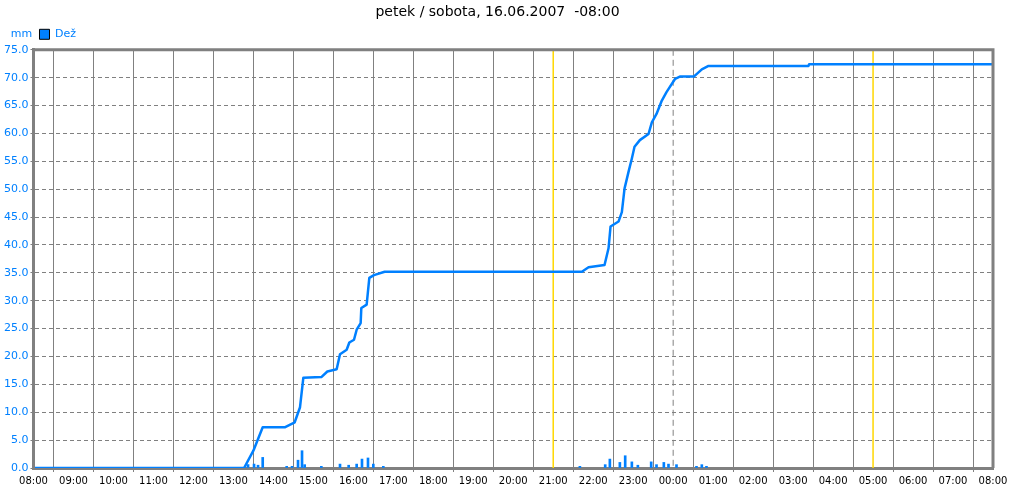 The width and height of the screenshot is (1017, 492). What do you see at coordinates (553, 480) in the screenshot?
I see `x-tick-label: 21:00` at bounding box center [553, 480].